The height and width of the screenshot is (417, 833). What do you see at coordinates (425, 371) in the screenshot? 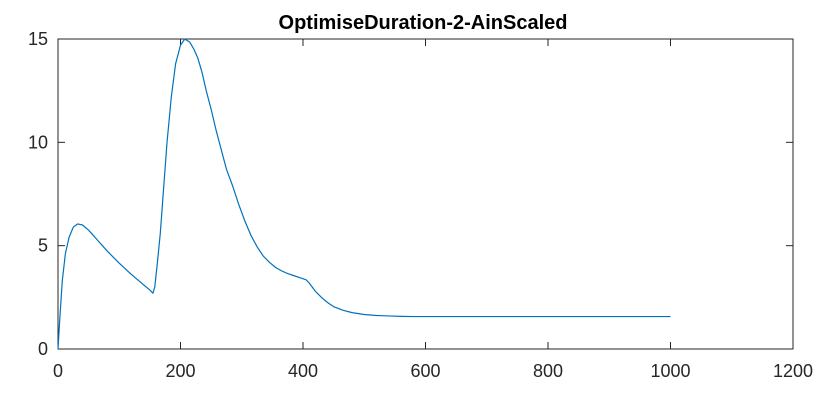
I see `x-tick-label: 600` at bounding box center [425, 371].